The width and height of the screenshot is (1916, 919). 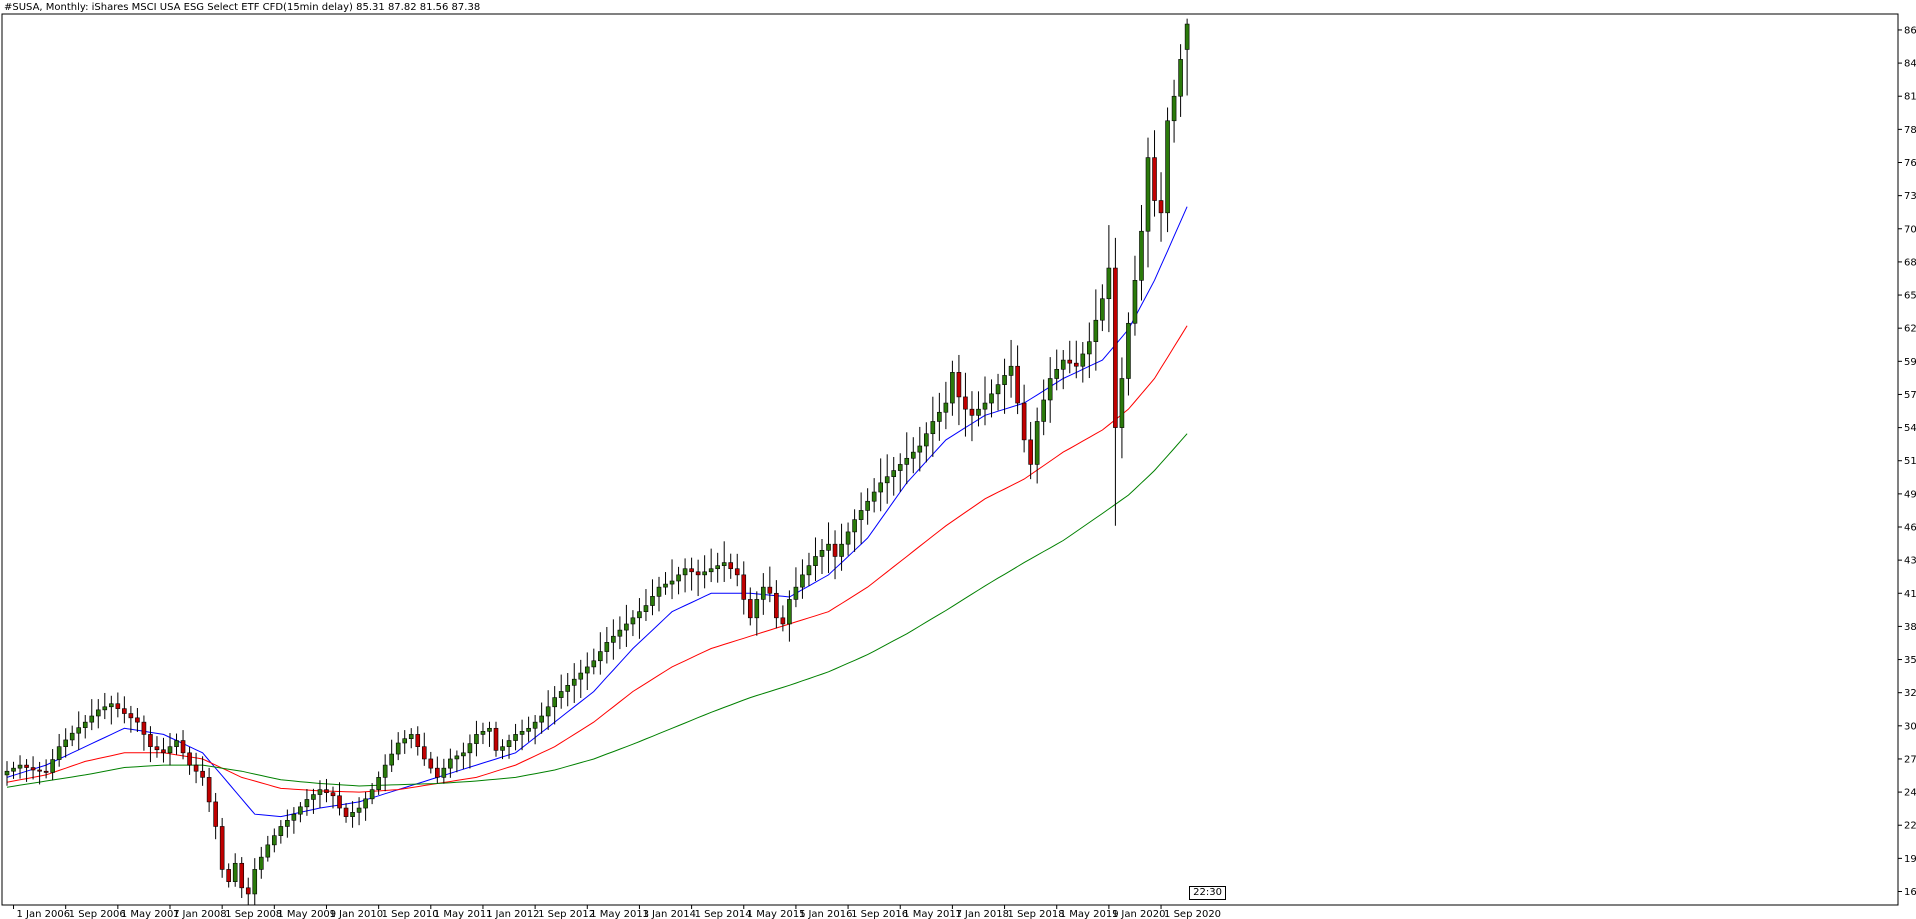 I want to click on price-tick-label: 81.50, so click(x=1910, y=97).